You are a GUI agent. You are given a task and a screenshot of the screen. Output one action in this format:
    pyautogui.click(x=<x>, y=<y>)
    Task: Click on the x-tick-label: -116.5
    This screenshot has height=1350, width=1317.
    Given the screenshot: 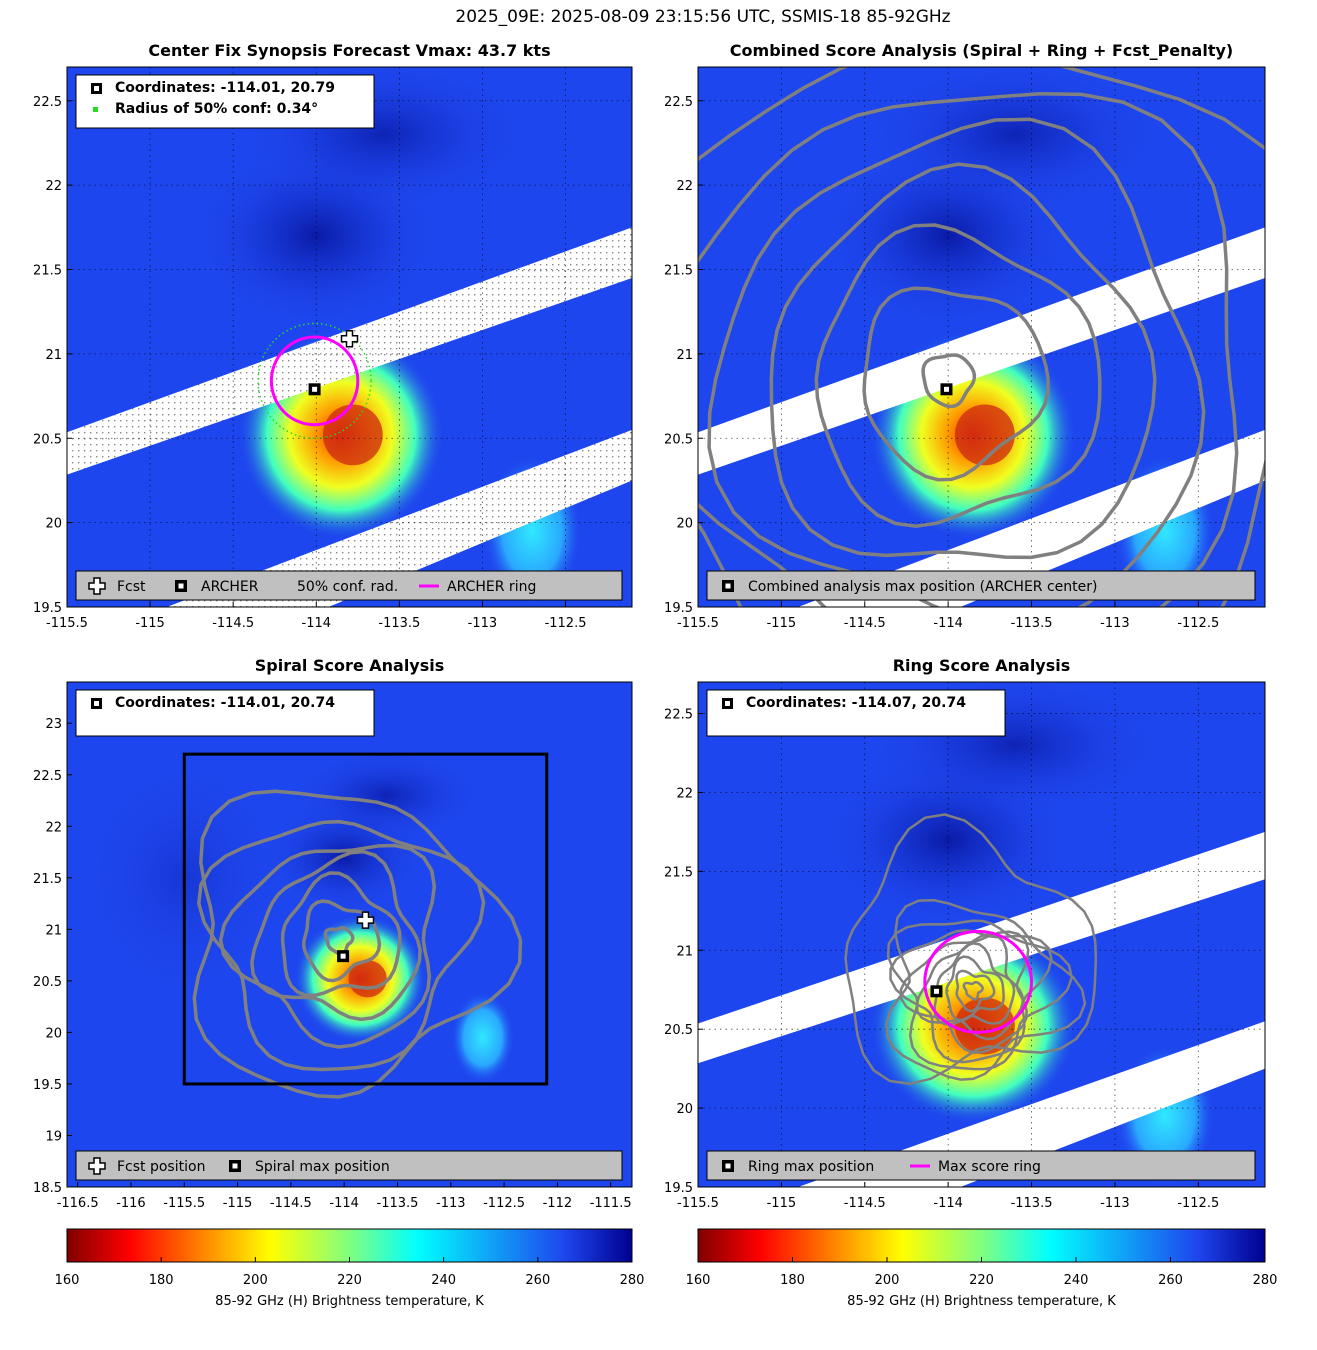 What is the action you would take?
    pyautogui.click(x=78, y=1203)
    